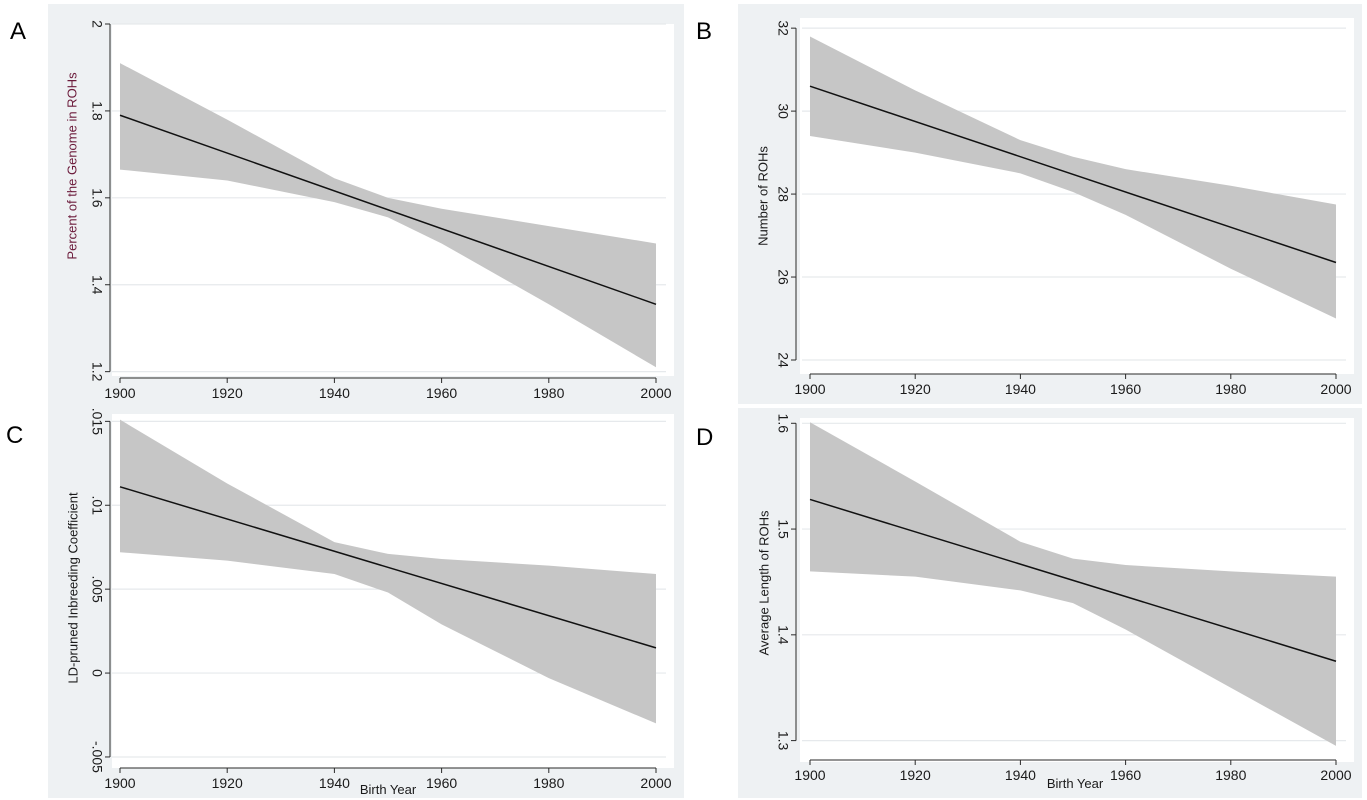 This screenshot has height=800, width=1367. What do you see at coordinates (18, 31) in the screenshot?
I see `panel-letter-a: A` at bounding box center [18, 31].